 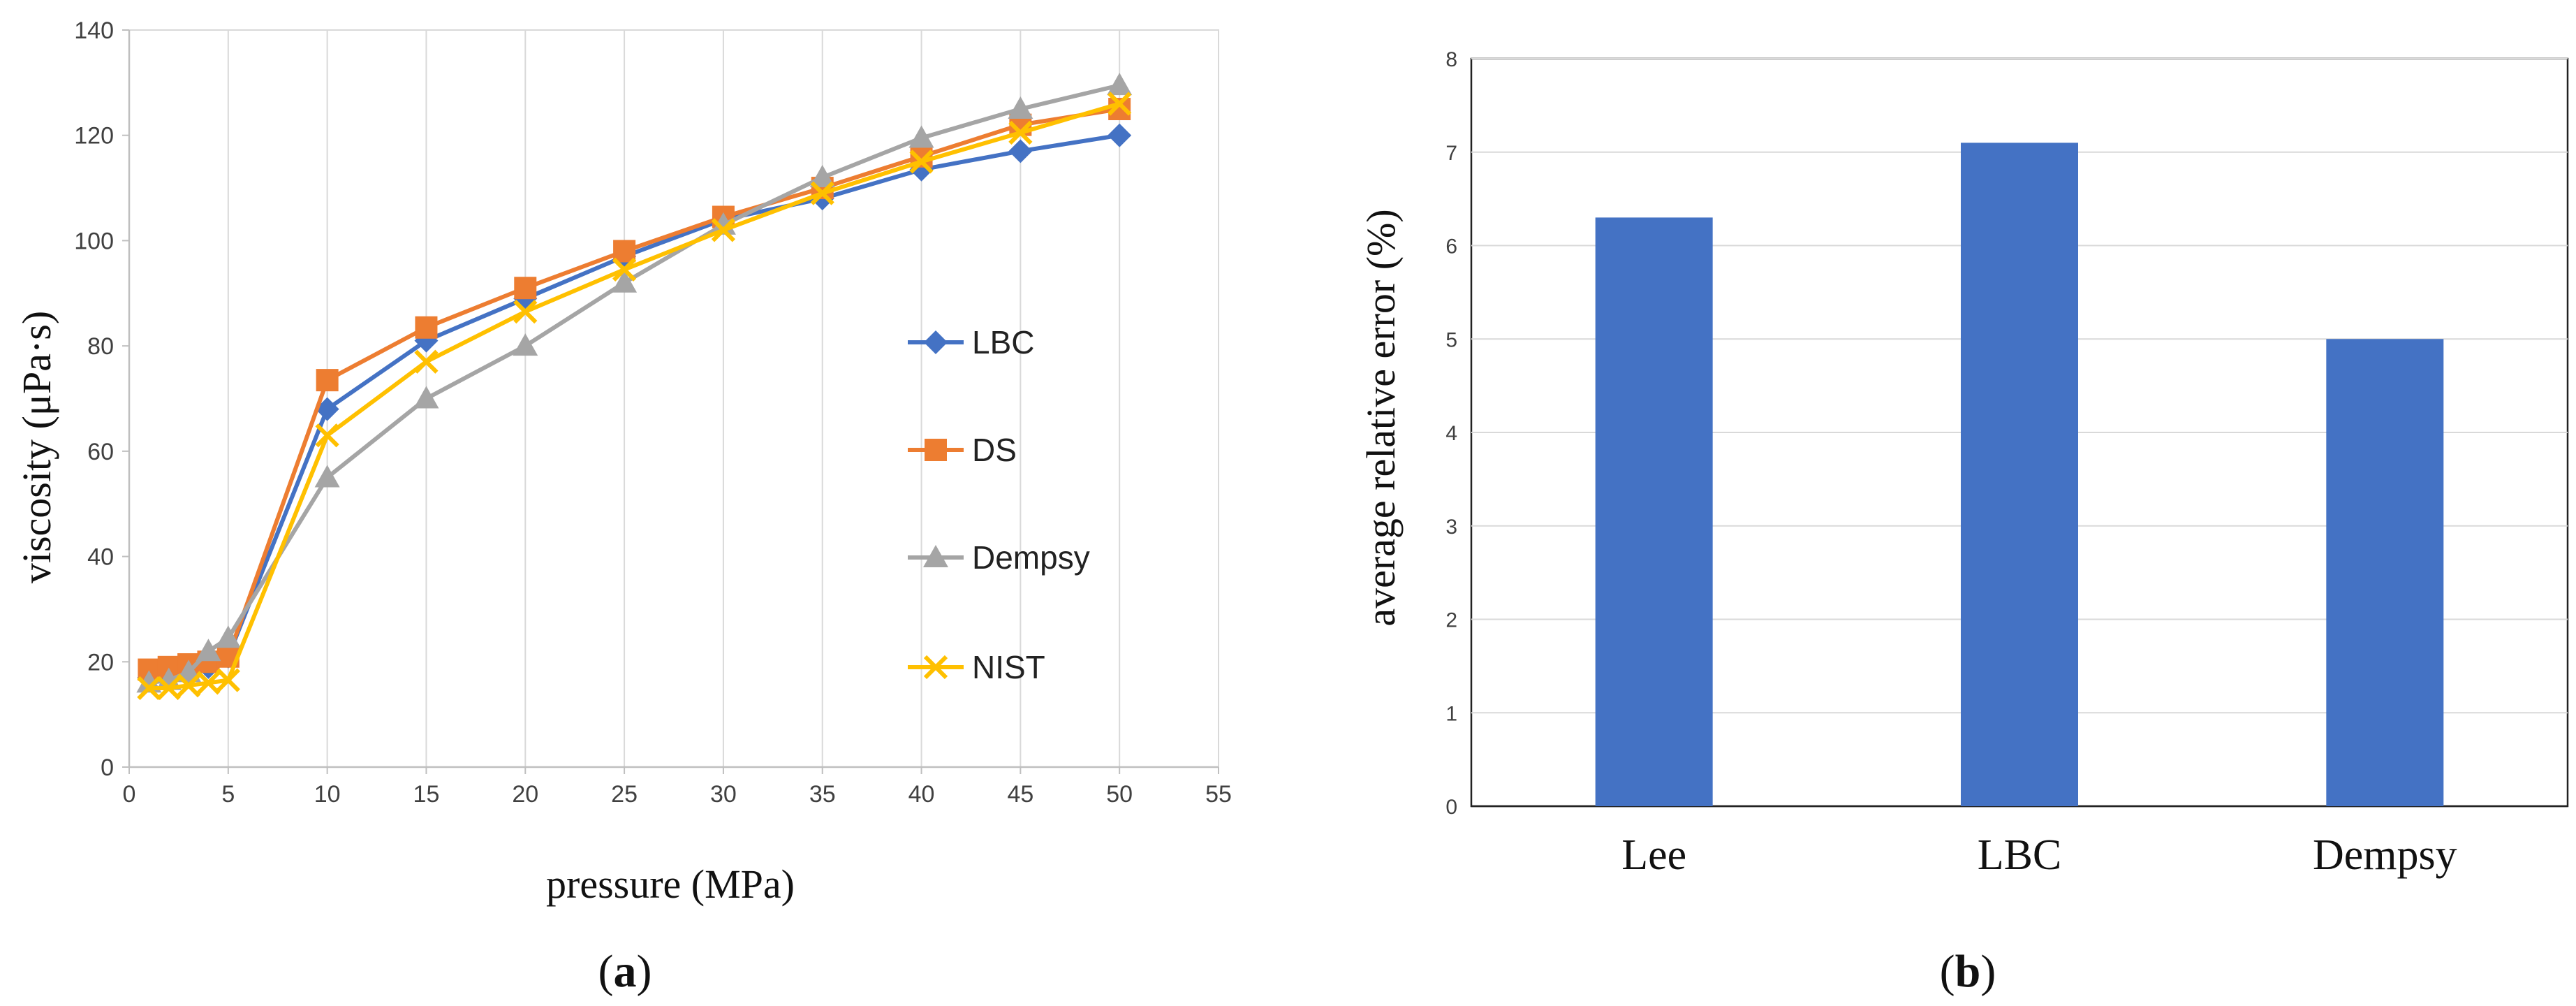 I want to click on chart-a-x-tick-label-50: 50, so click(x=1119, y=794).